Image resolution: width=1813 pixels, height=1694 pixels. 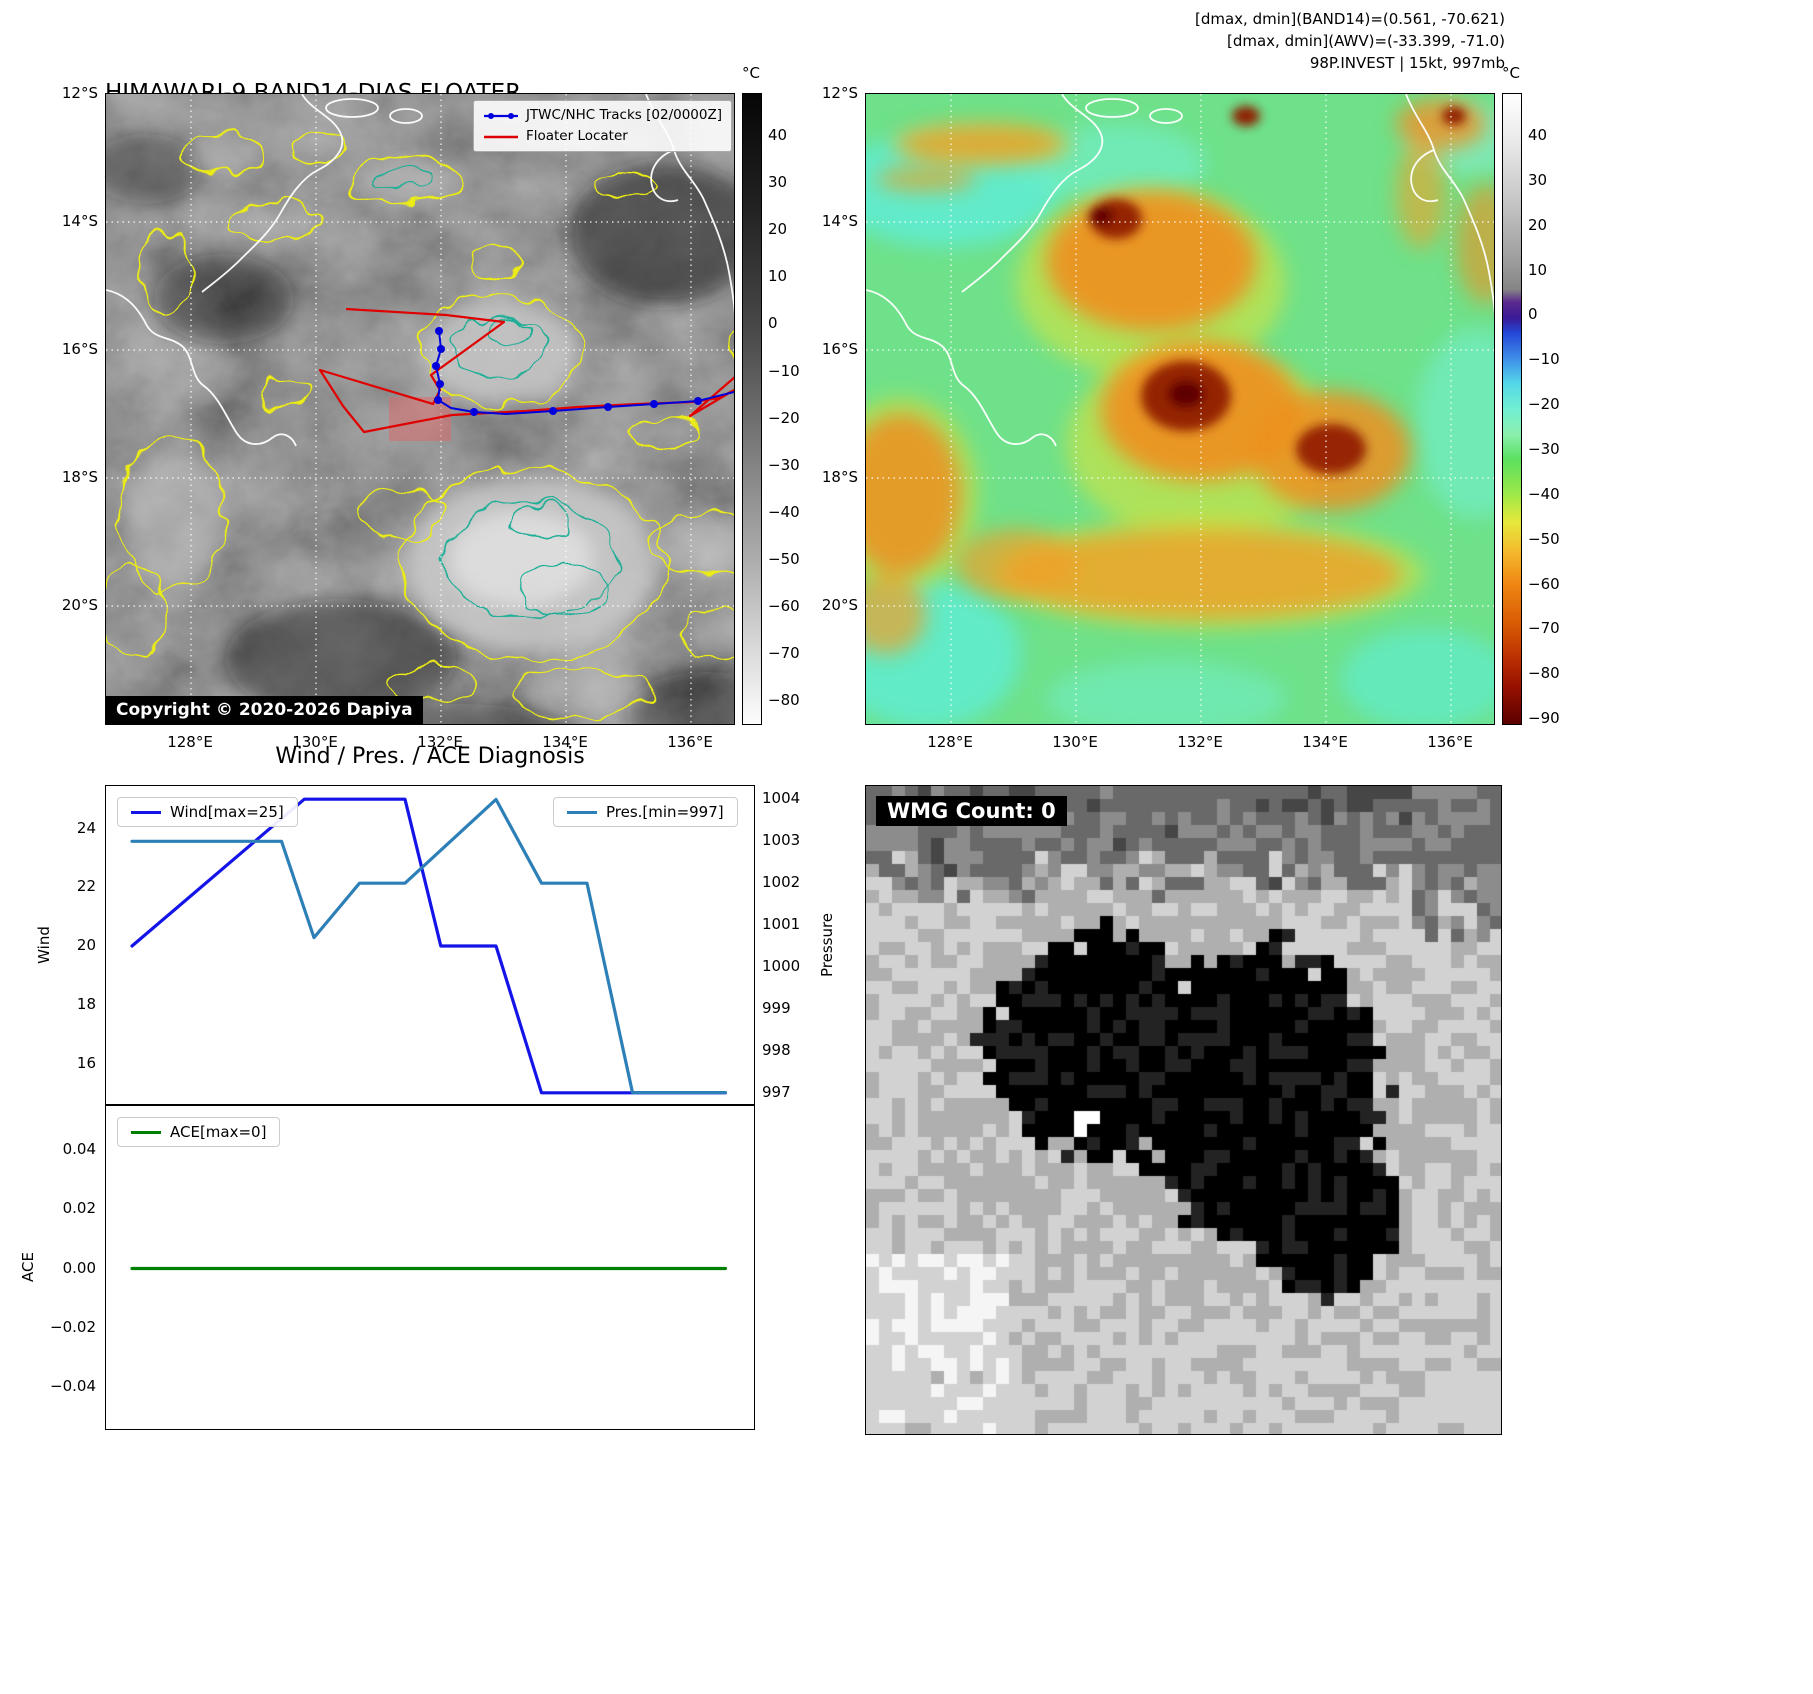 What do you see at coordinates (567, 371) in the screenshot?
I see `track-fix-dots` at bounding box center [567, 371].